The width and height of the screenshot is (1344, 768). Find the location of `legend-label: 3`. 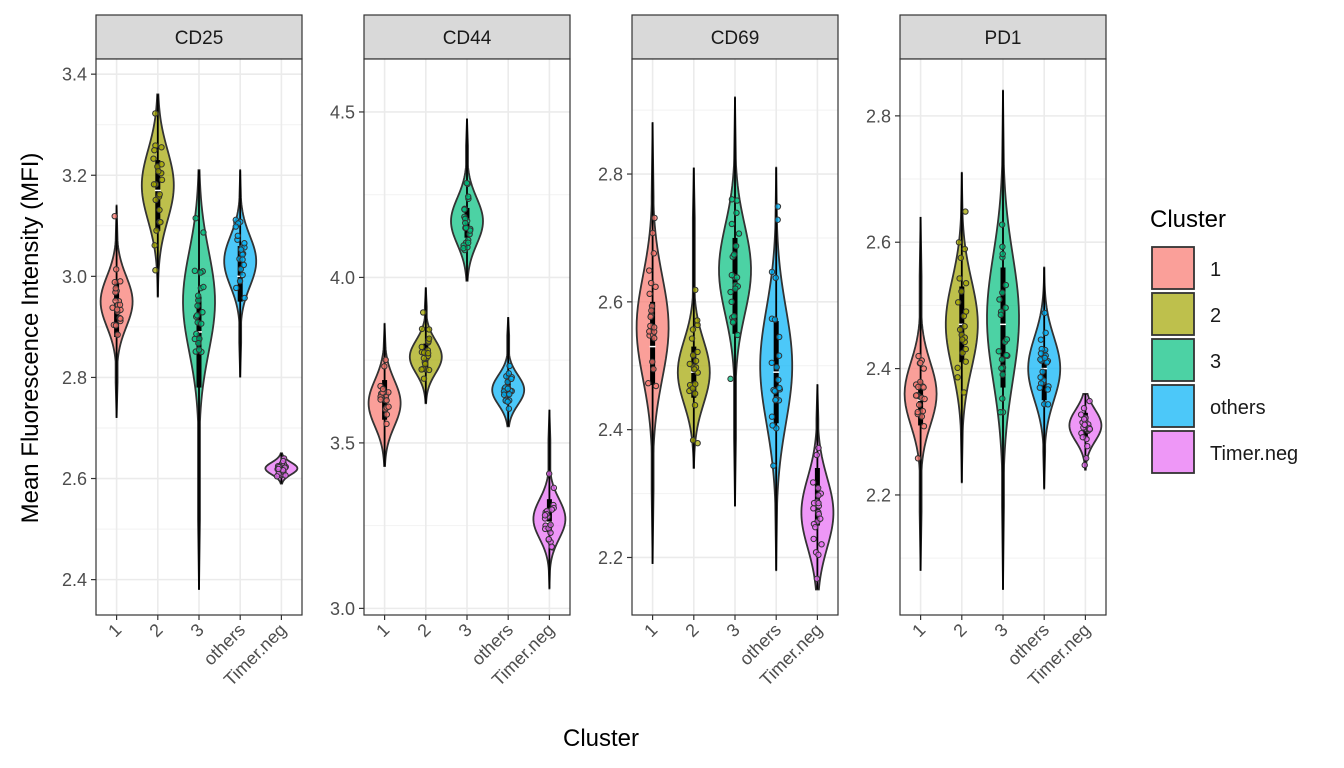

legend-label: 3 is located at coordinates (1215, 362).